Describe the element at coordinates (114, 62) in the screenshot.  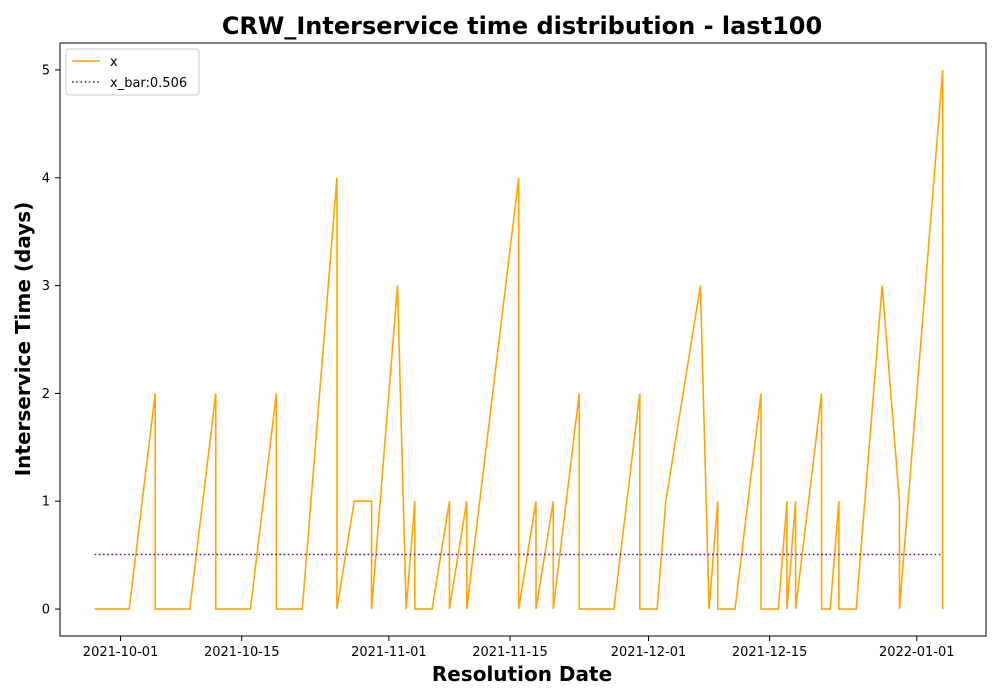
I see `legend-label-x: x` at that location.